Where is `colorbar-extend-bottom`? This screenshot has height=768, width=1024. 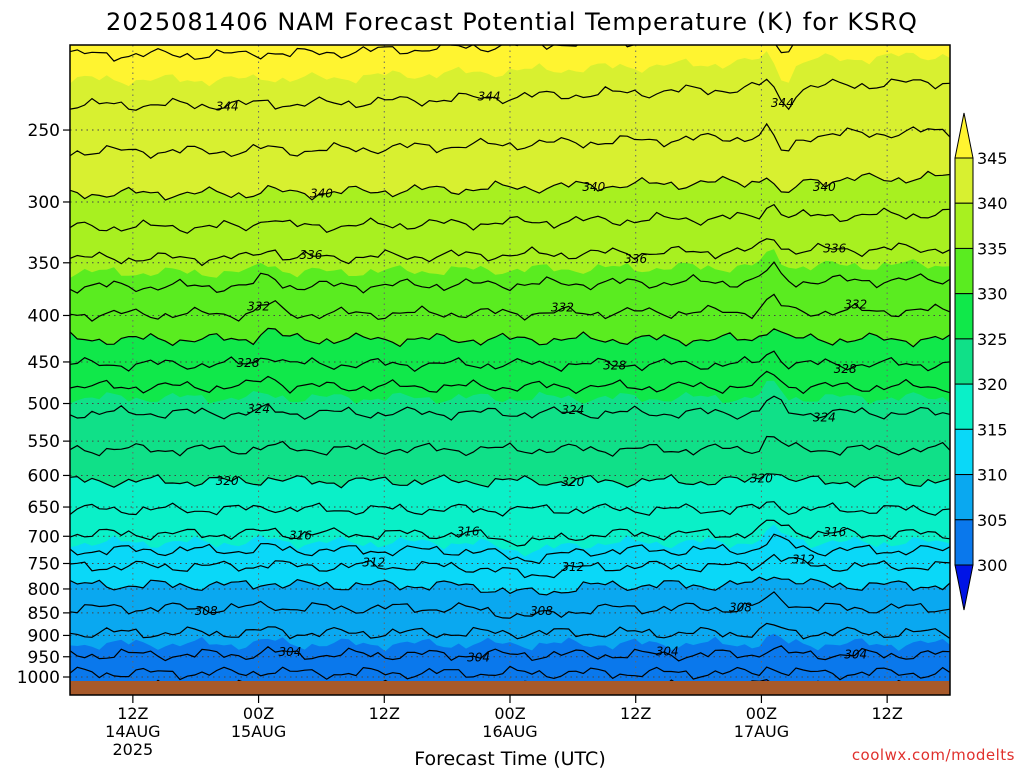
colorbar-extend-bottom is located at coordinates (964, 587).